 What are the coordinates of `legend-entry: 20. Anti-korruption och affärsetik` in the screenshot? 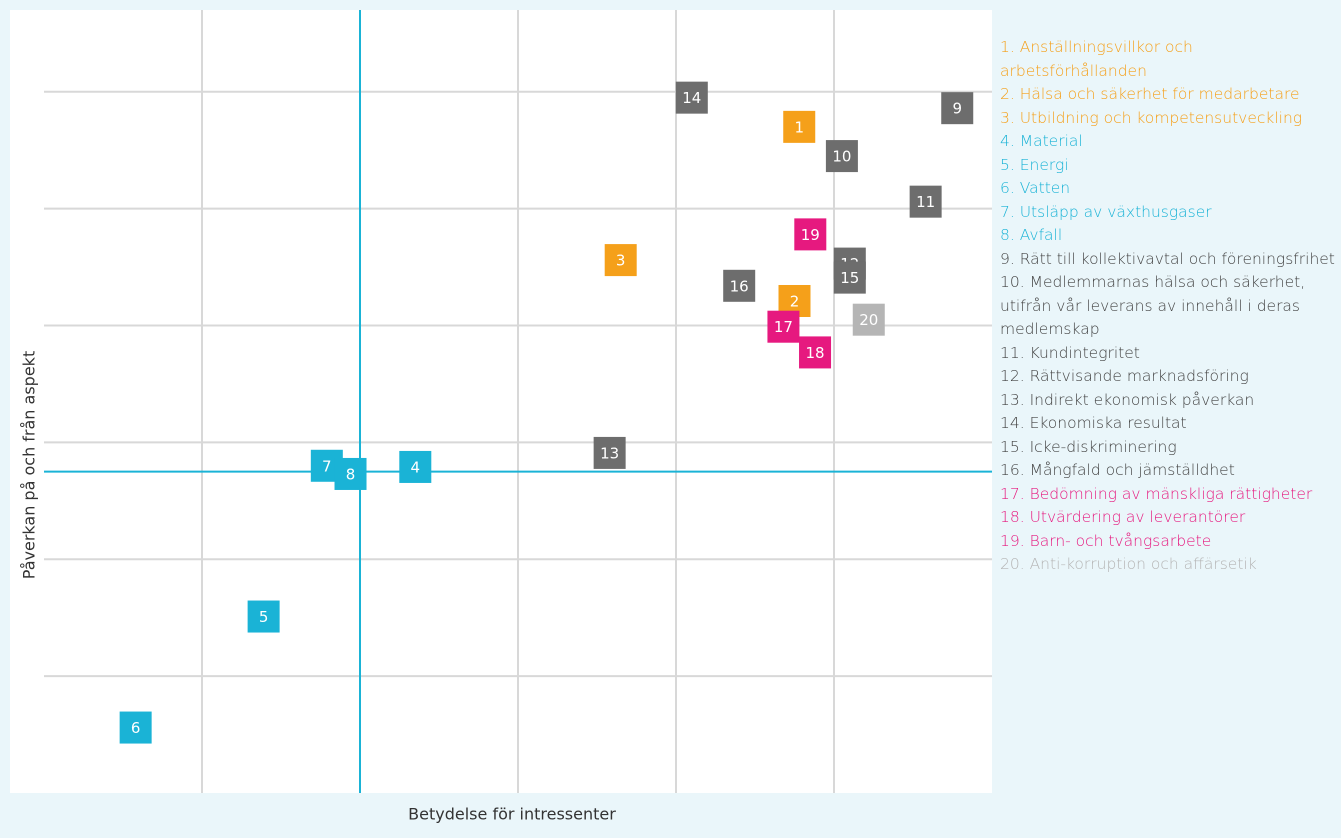 It's located at (1128, 564).